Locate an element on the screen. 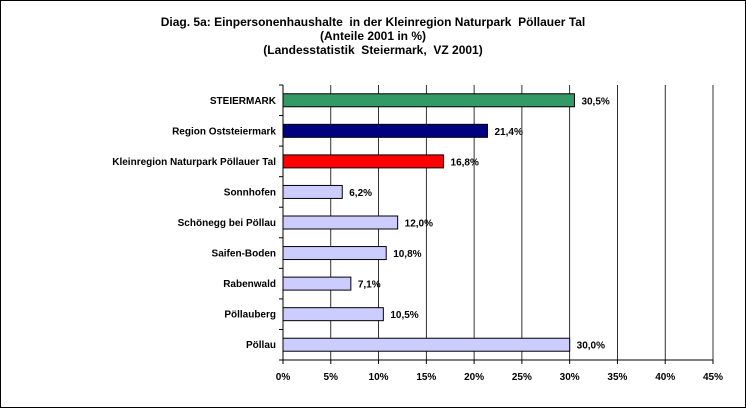 The image size is (746, 408). data-label: 10,8% is located at coordinates (407, 254).